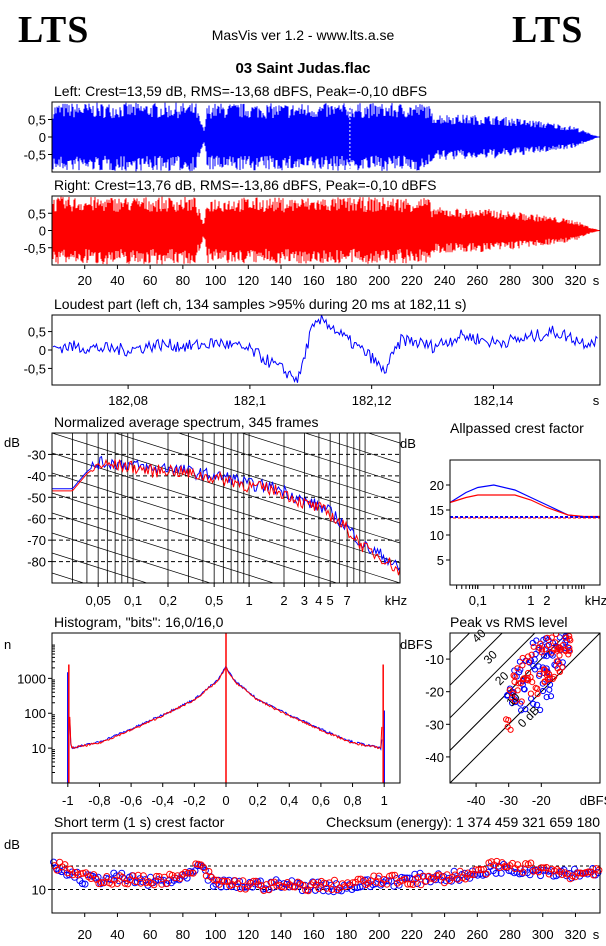 This screenshot has width=606, height=946. I want to click on checksum-label: Checksum (energy): 1 374 459 321 659 180, so click(463, 822).